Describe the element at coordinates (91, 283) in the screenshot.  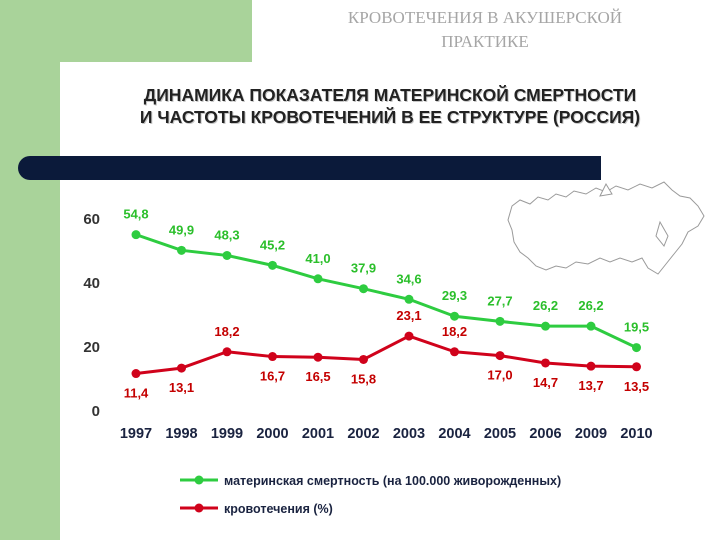
I see `y-tick-label: 40` at that location.